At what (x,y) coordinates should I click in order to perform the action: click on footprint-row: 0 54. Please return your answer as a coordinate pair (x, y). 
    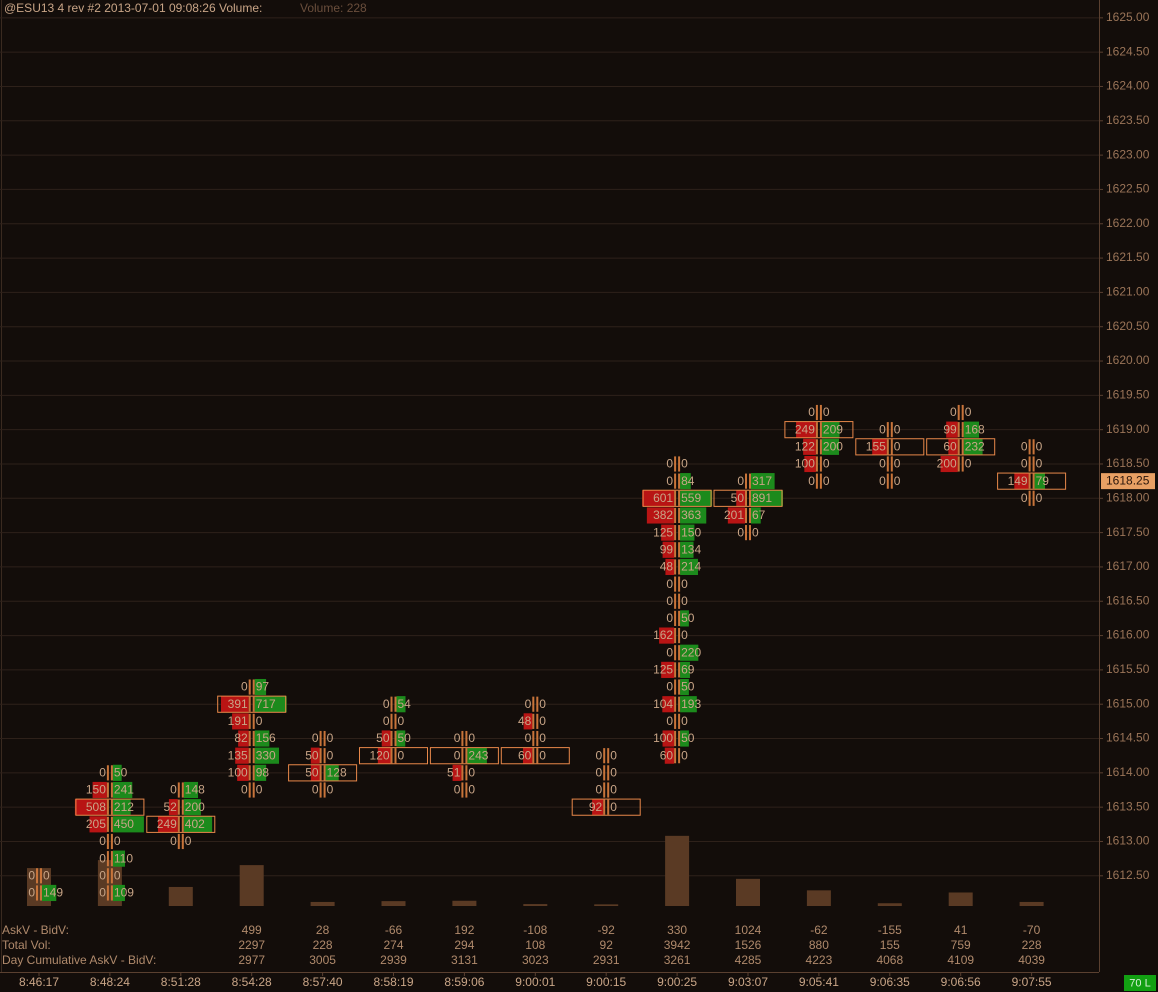
    Looking at the image, I should click on (397, 704).